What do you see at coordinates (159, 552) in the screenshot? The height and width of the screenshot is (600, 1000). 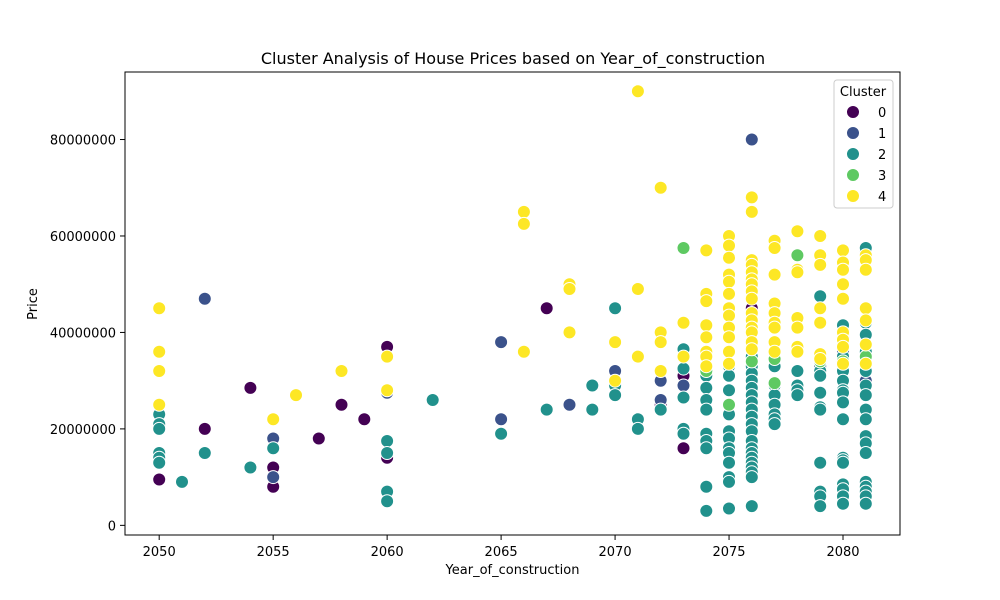 I see `x-tick-label: 2050` at bounding box center [159, 552].